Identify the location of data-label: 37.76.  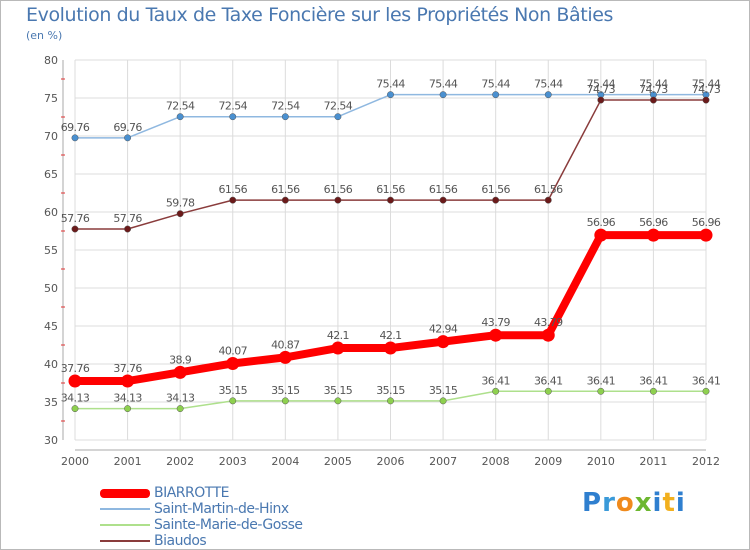
(75, 368).